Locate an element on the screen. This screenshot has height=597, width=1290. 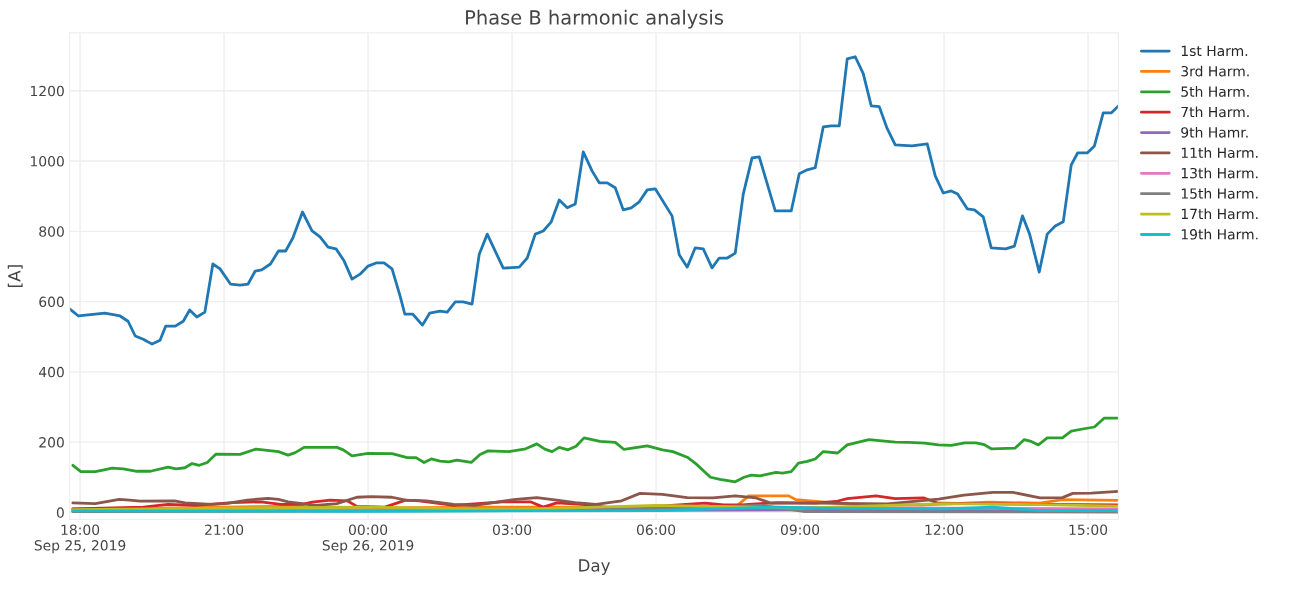
y-tick-label: 200 is located at coordinates (51, 442).